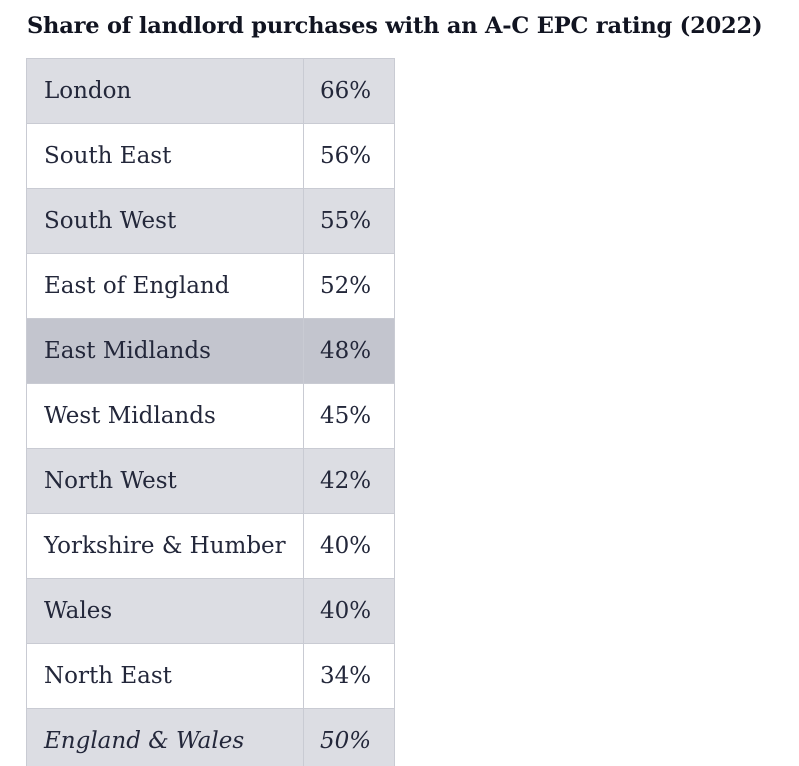 The height and width of the screenshot is (766, 799). I want to click on table-row-east-of-england: East of England 52%, so click(210, 286).